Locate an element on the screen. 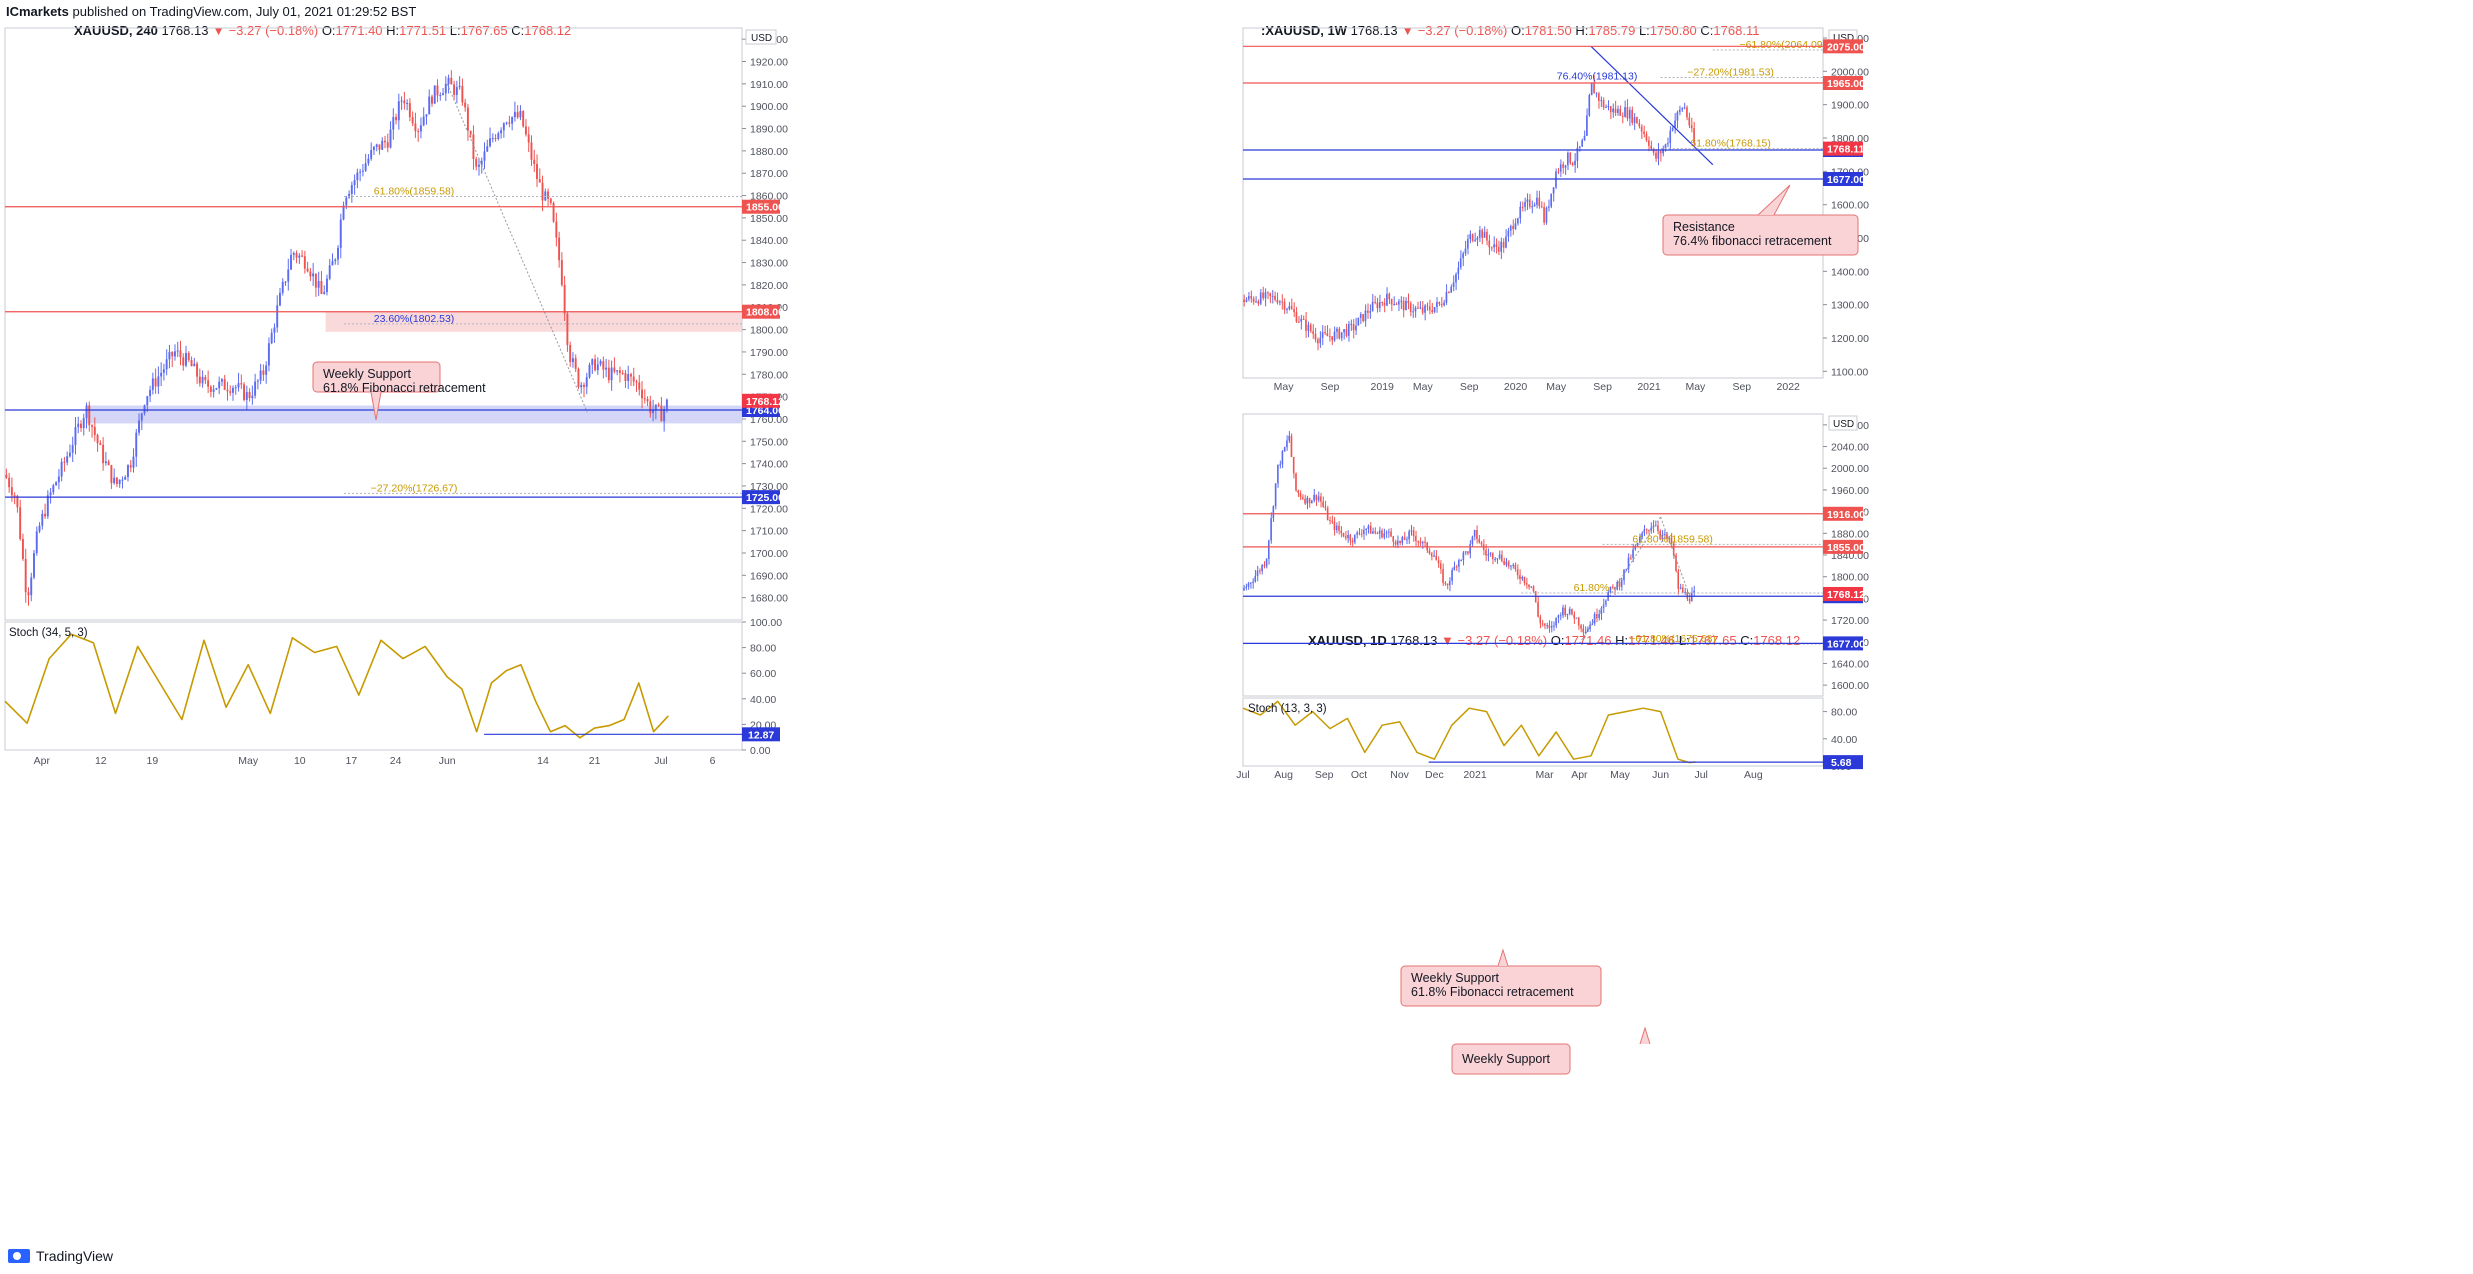 This screenshot has width=2473, height=1274. stoch-line is located at coordinates (1469, 732).